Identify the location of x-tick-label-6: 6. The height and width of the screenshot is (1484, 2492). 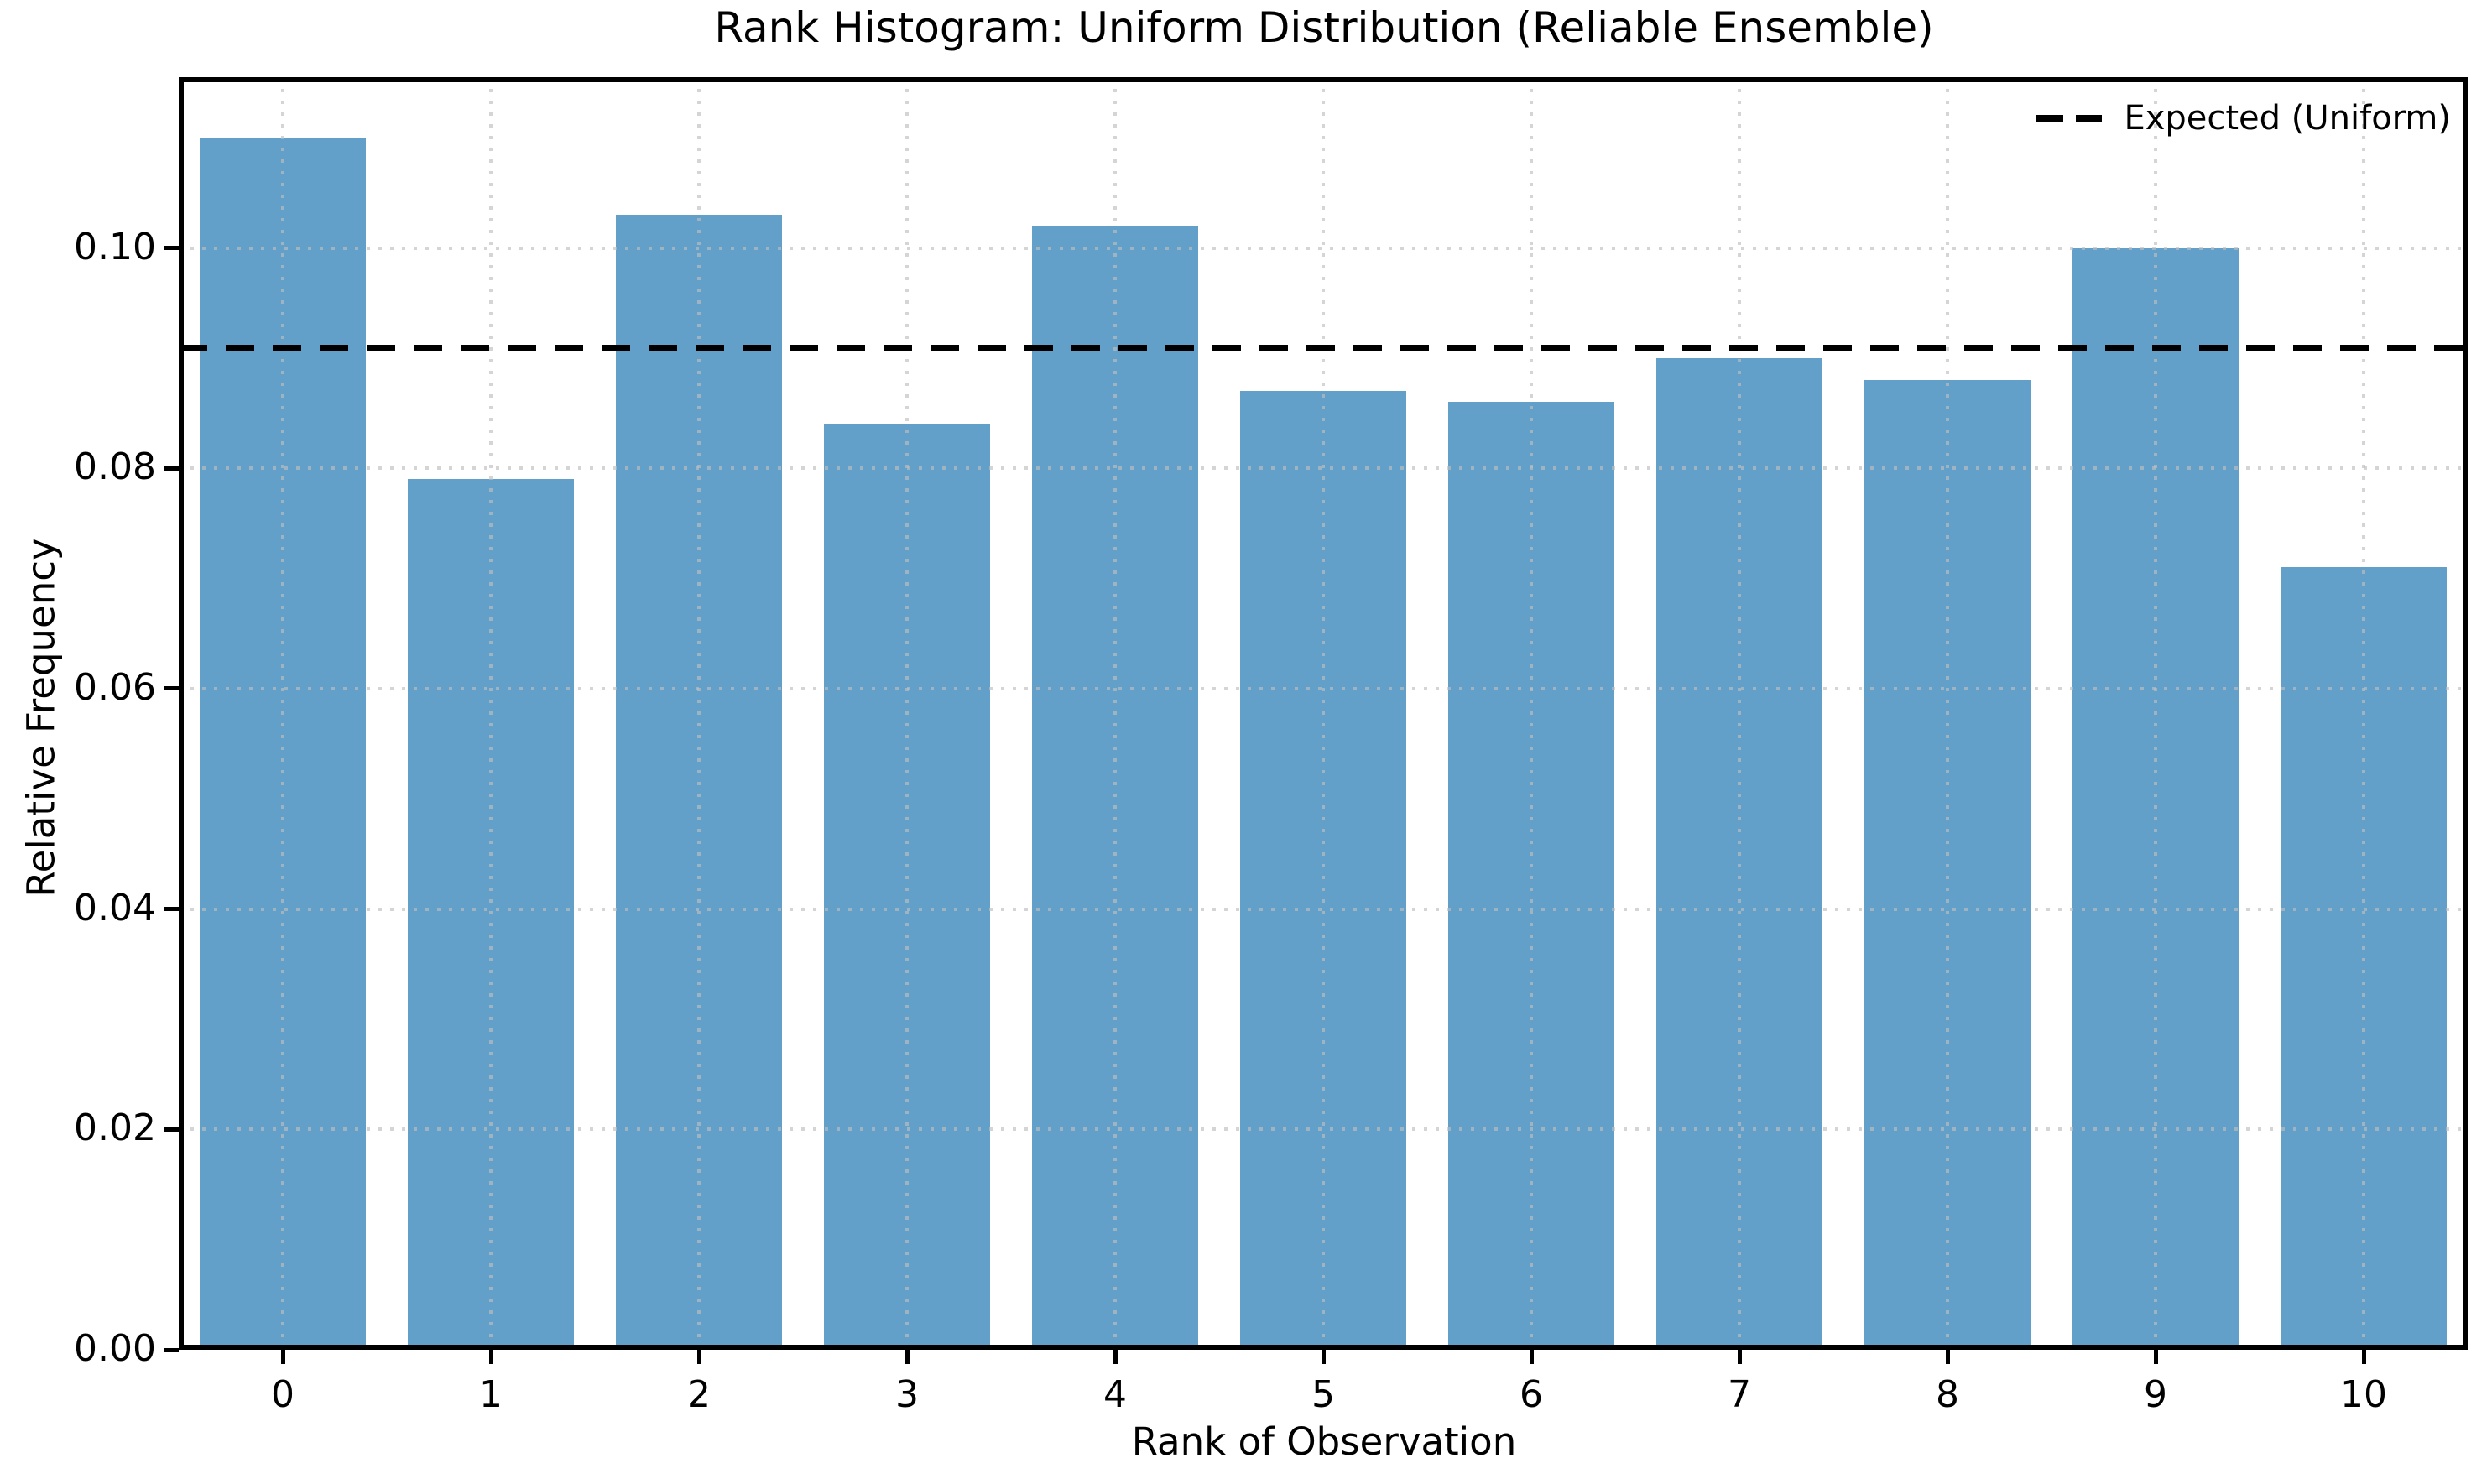
(1531, 1394).